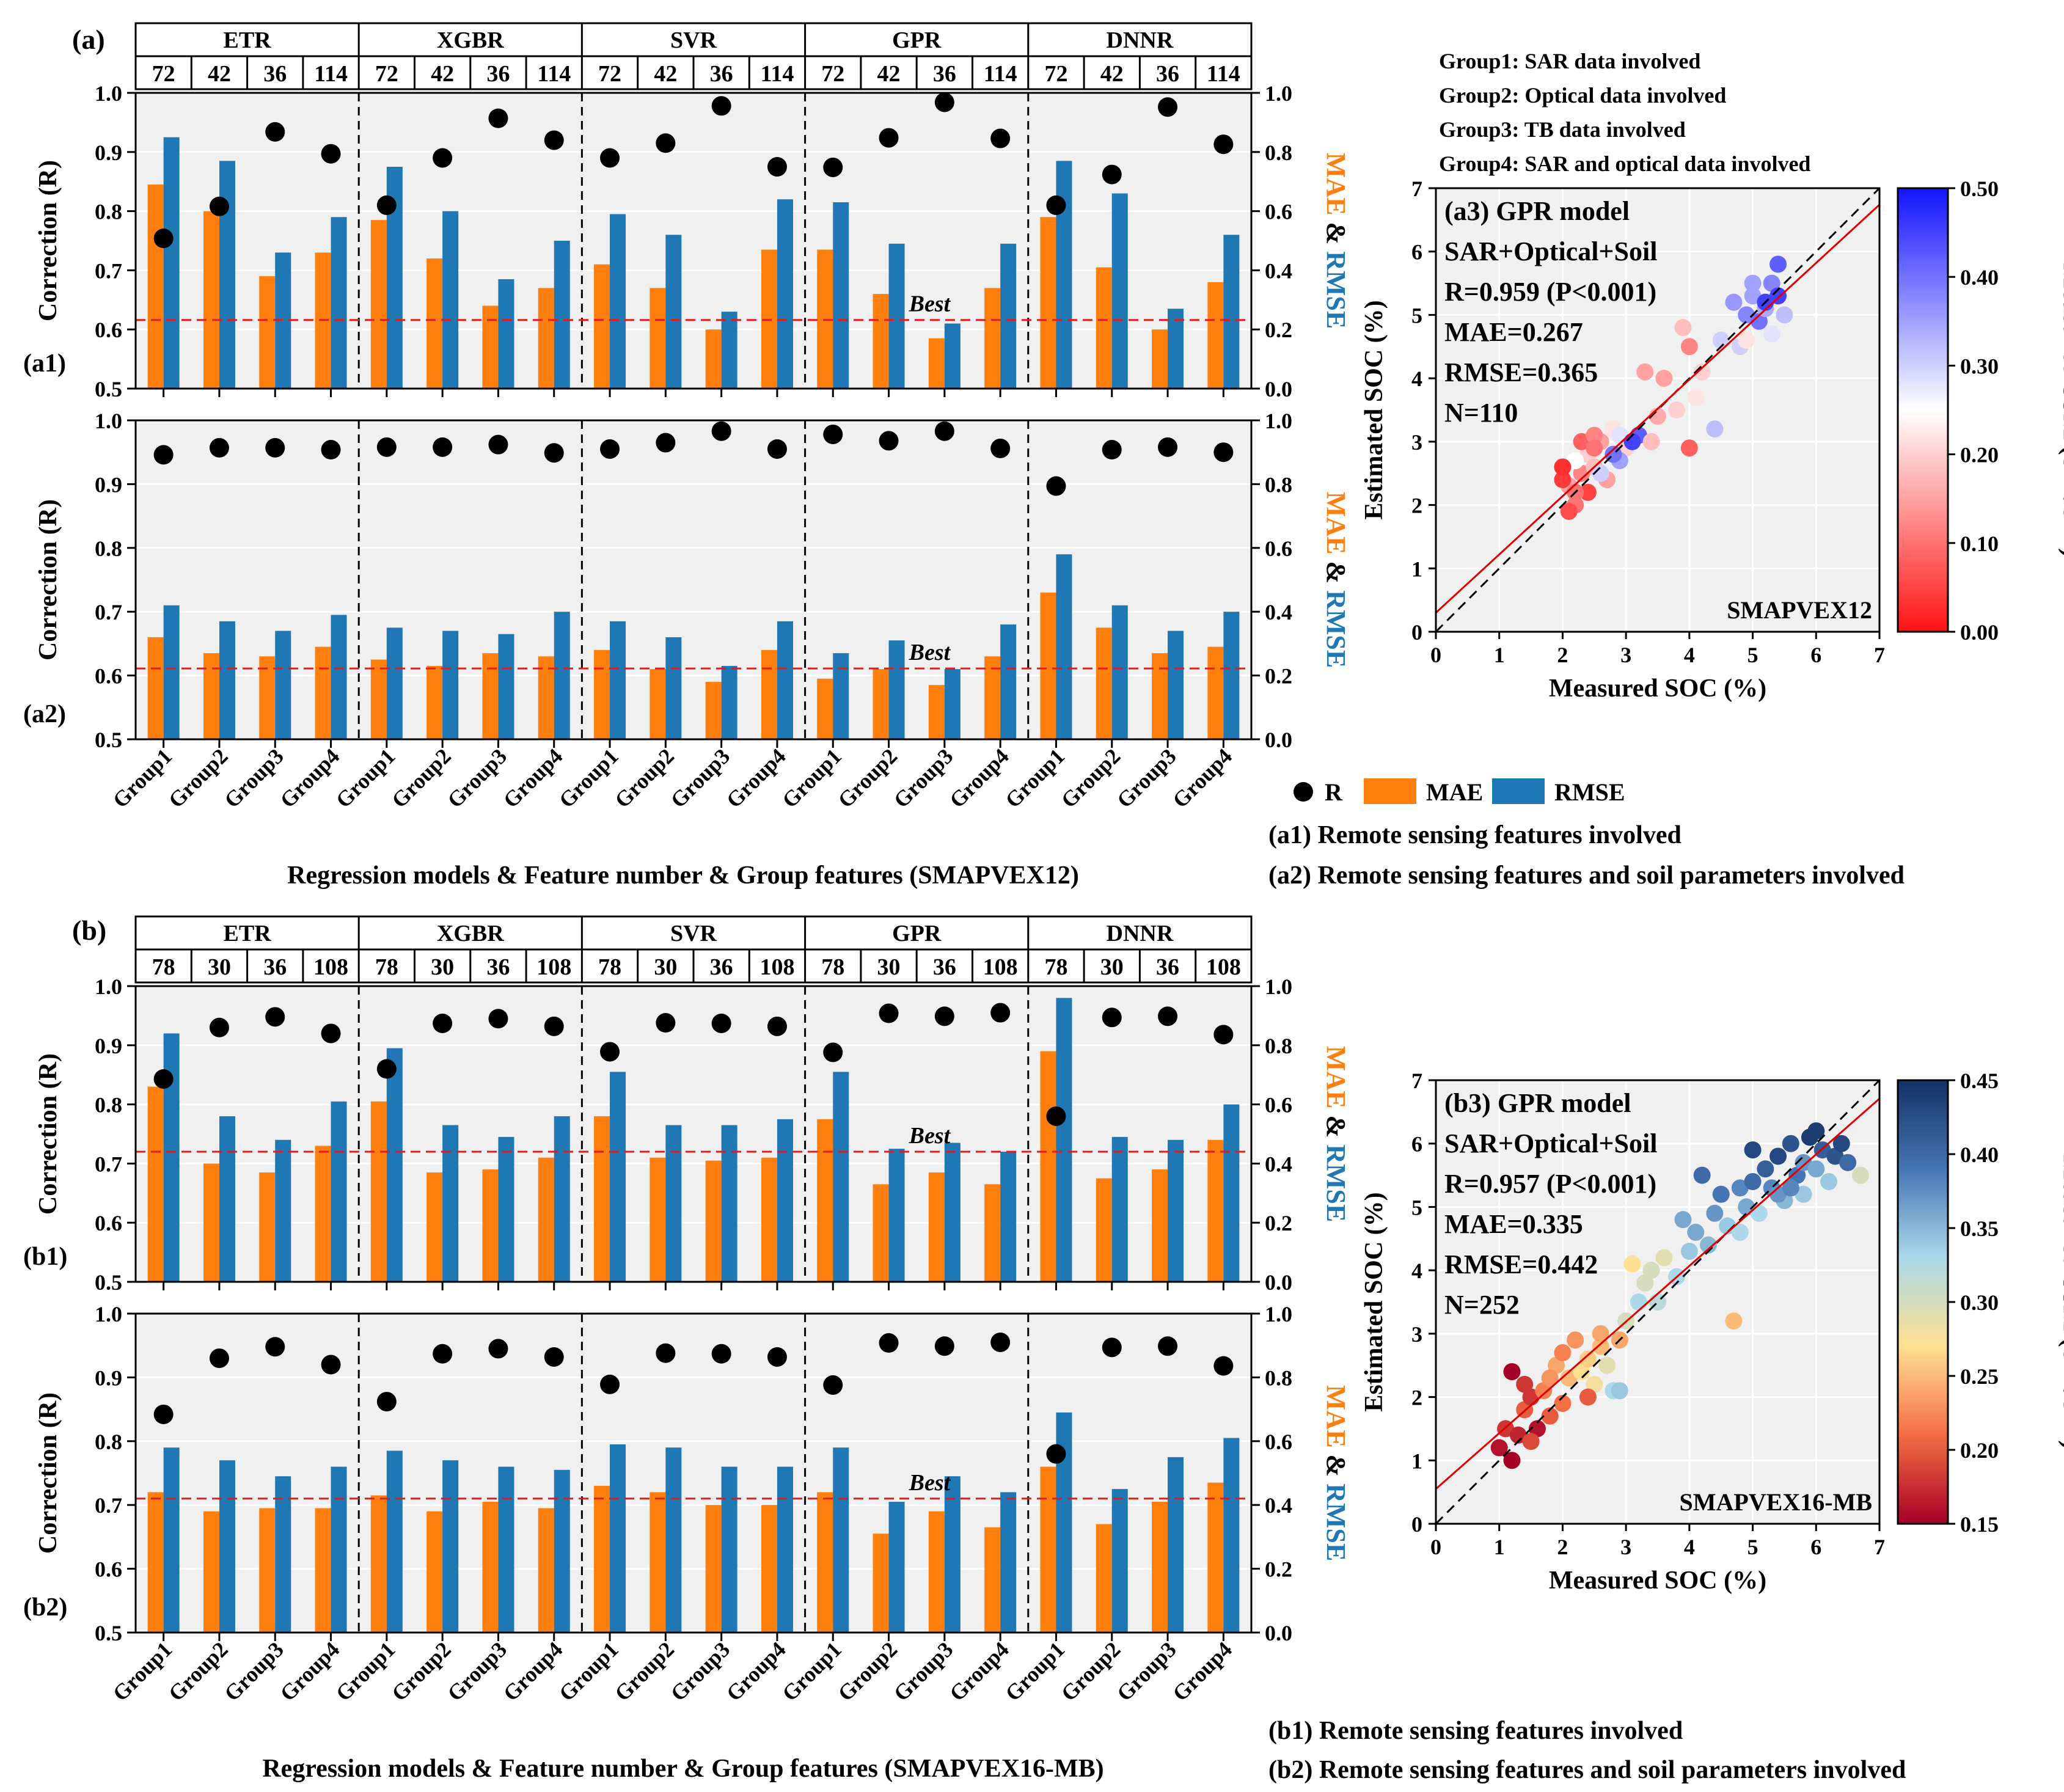  Describe the element at coordinates (1416, 1144) in the screenshot. I see `scatter-y-tick-label: 6` at that location.